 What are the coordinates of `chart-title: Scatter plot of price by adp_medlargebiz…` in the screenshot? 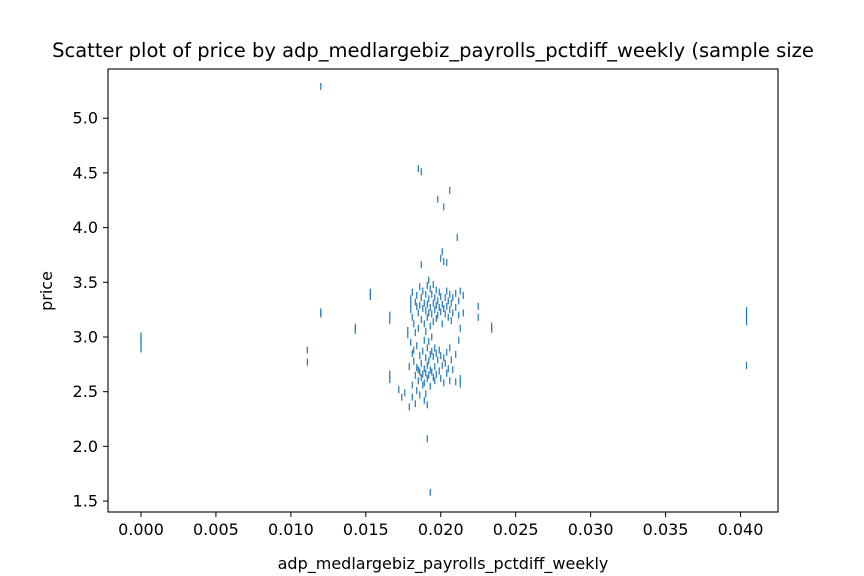 It's located at (433, 50).